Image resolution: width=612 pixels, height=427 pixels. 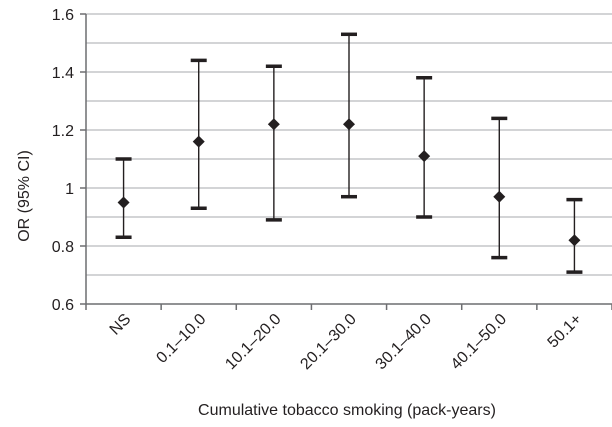 What do you see at coordinates (565, 331) in the screenshot?
I see `x-tick-label: 50.1+` at bounding box center [565, 331].